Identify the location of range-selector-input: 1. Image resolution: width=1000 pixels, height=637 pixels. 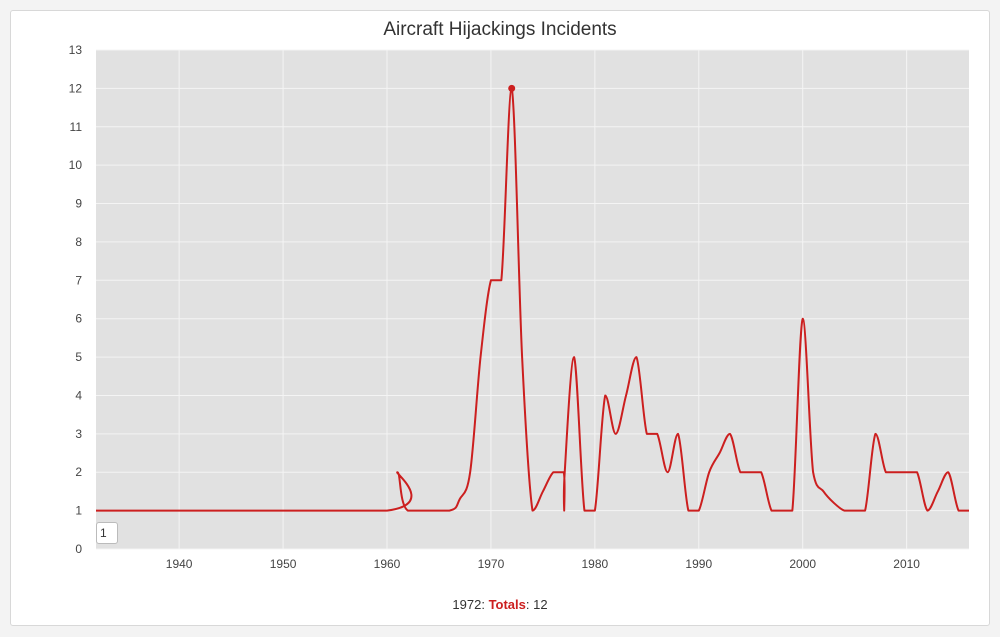
(107, 533).